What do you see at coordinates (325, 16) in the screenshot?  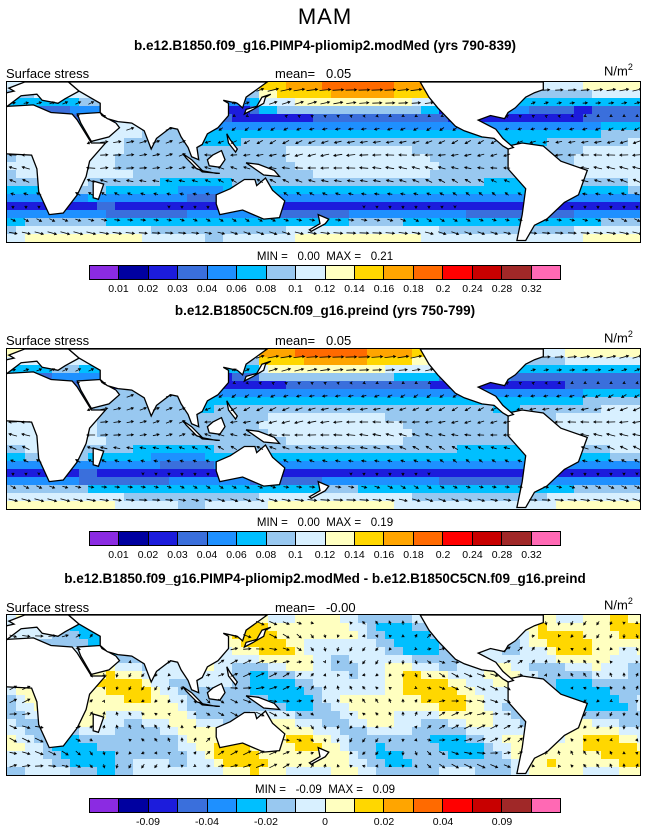 I see `season-title: MAM` at bounding box center [325, 16].